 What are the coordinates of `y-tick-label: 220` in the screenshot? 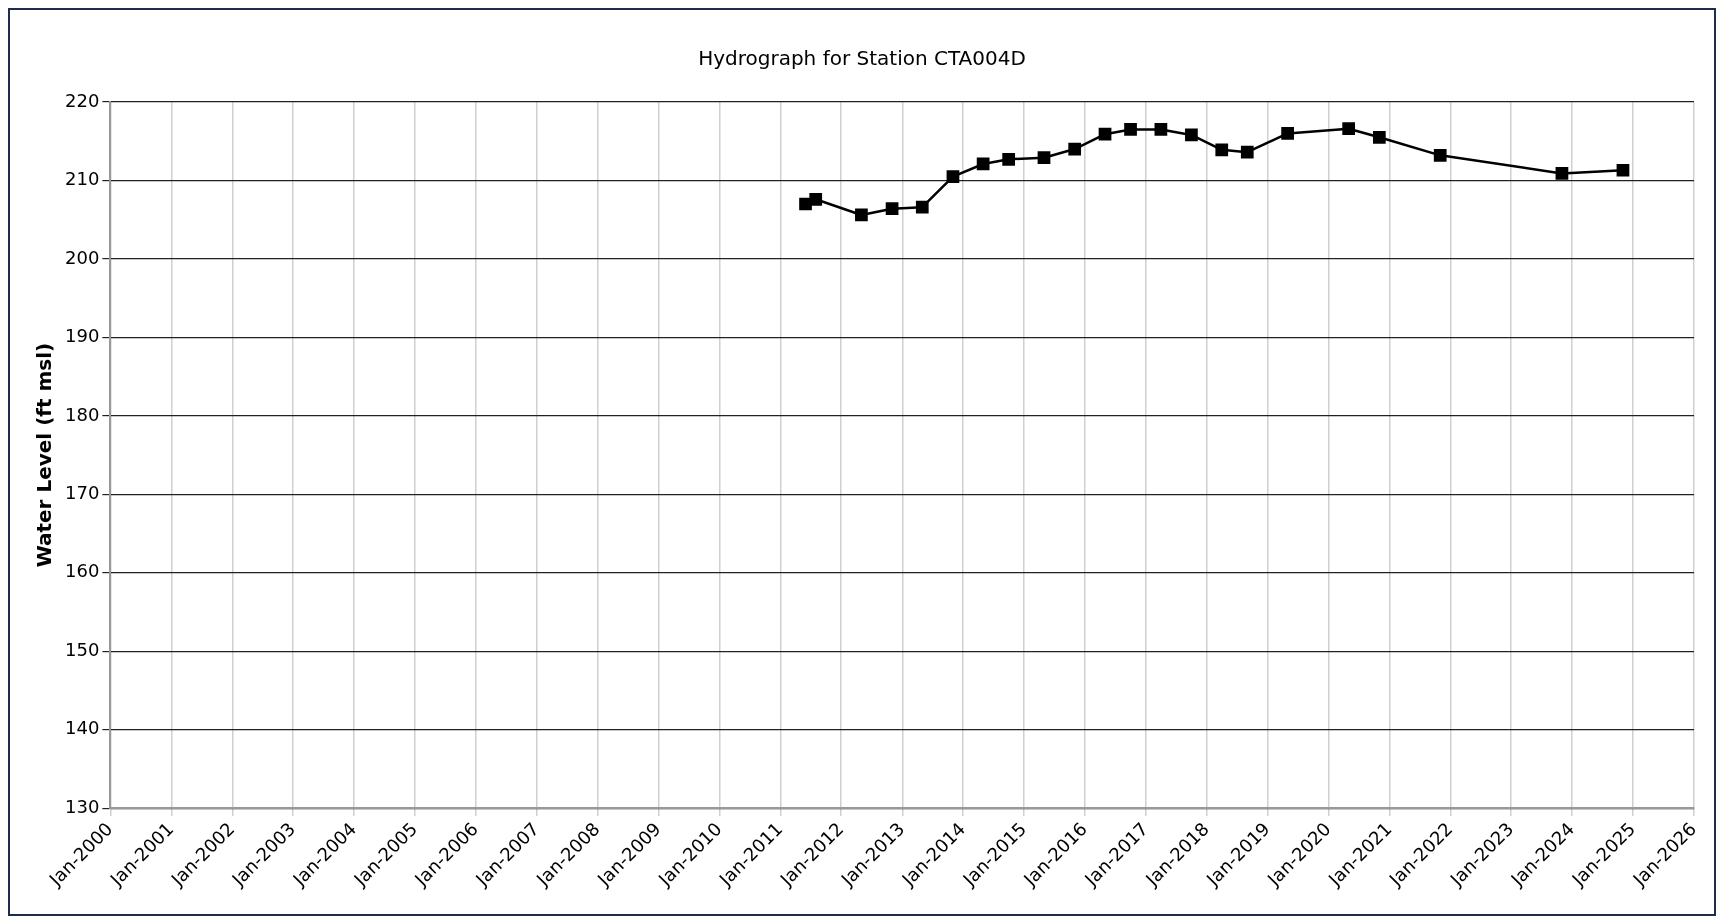 It's located at (82, 100).